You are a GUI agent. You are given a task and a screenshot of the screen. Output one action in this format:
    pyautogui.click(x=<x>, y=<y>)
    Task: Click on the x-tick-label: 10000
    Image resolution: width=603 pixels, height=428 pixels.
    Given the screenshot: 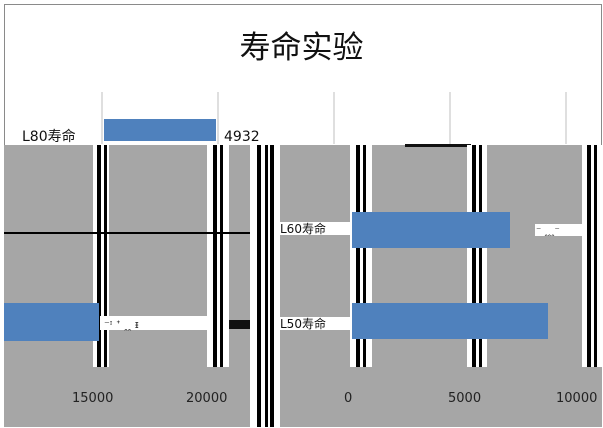 What is the action you would take?
    pyautogui.click(x=576, y=398)
    